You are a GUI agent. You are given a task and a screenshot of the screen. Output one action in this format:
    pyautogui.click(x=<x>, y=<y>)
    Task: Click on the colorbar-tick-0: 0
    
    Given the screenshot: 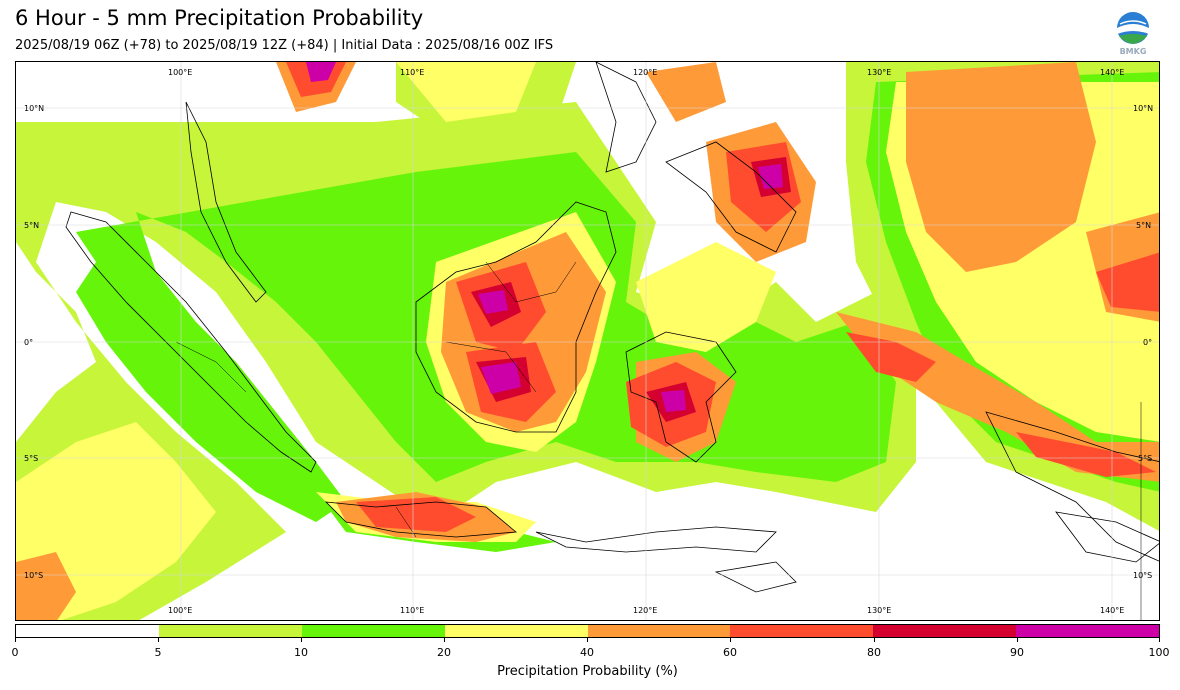 What is the action you would take?
    pyautogui.click(x=15, y=652)
    